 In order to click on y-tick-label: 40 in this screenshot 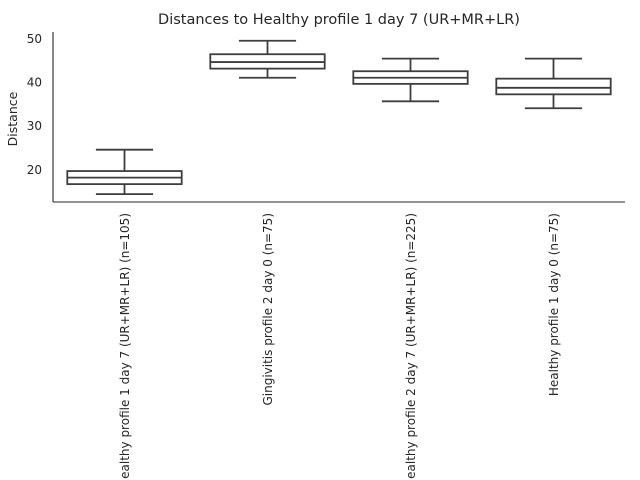, I will do `click(34, 83)`.